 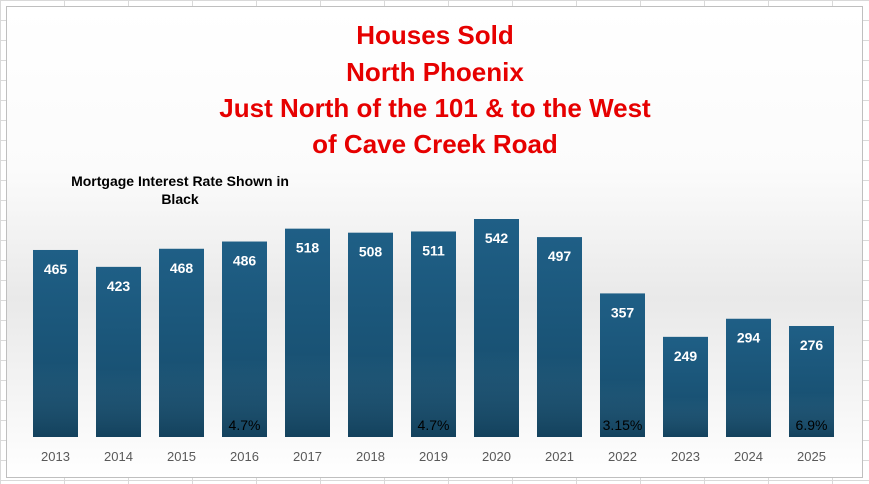 I want to click on value-label-2020: 542, so click(x=497, y=238).